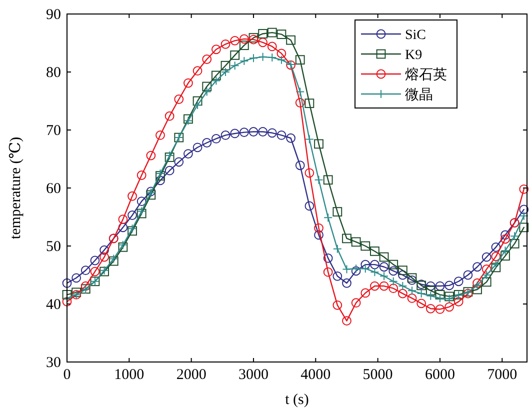 The width and height of the screenshot is (531, 412). I want to click on y-tick-label: 70, so click(53, 131).